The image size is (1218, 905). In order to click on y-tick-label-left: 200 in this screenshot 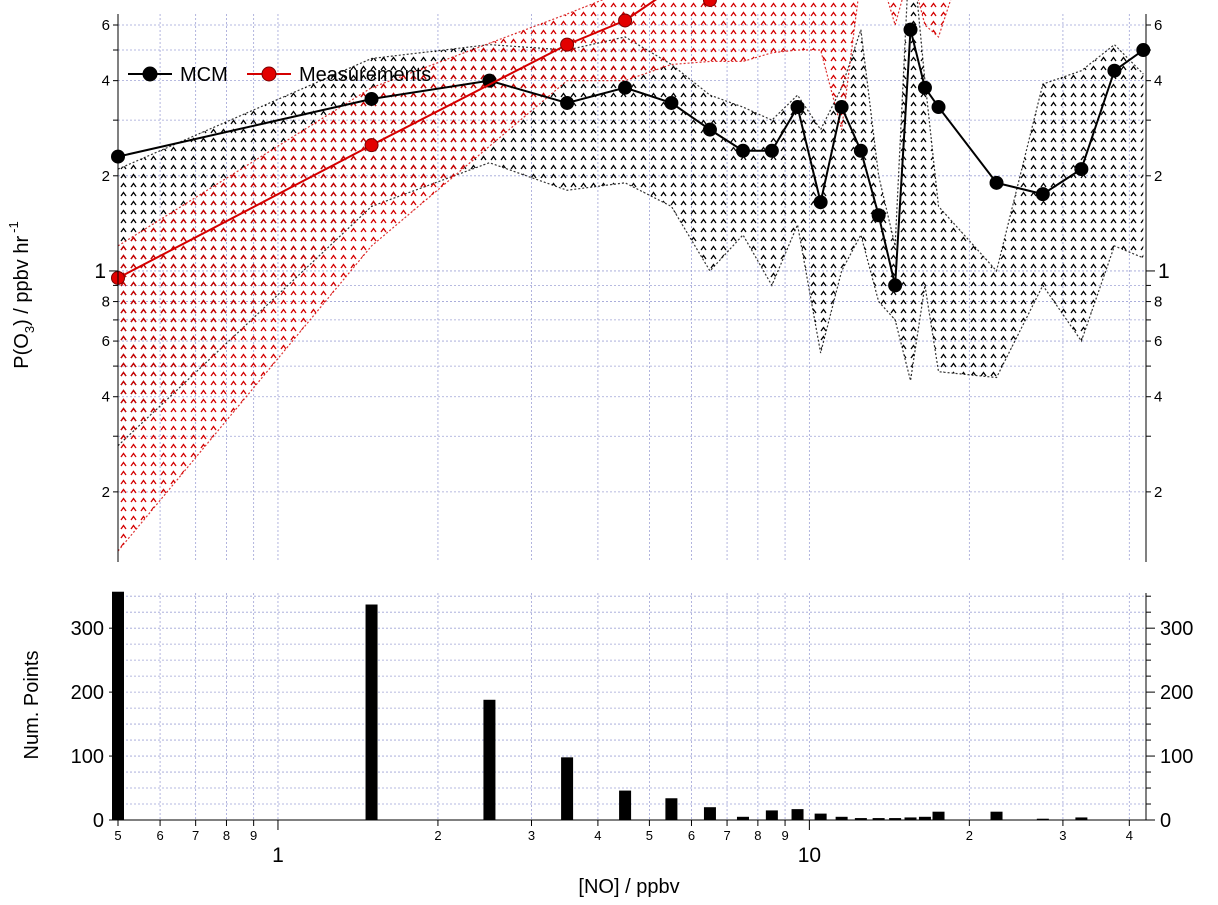, I will do `click(87, 693)`.